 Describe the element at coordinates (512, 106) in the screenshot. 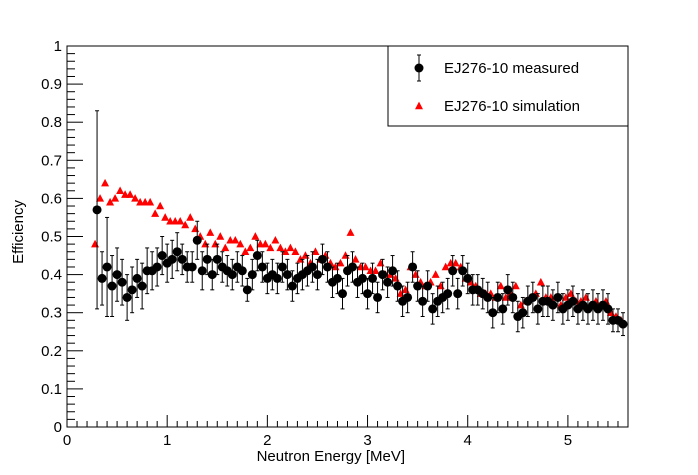

I see `legend-label-simulation: EJ276-10 simulation` at that location.